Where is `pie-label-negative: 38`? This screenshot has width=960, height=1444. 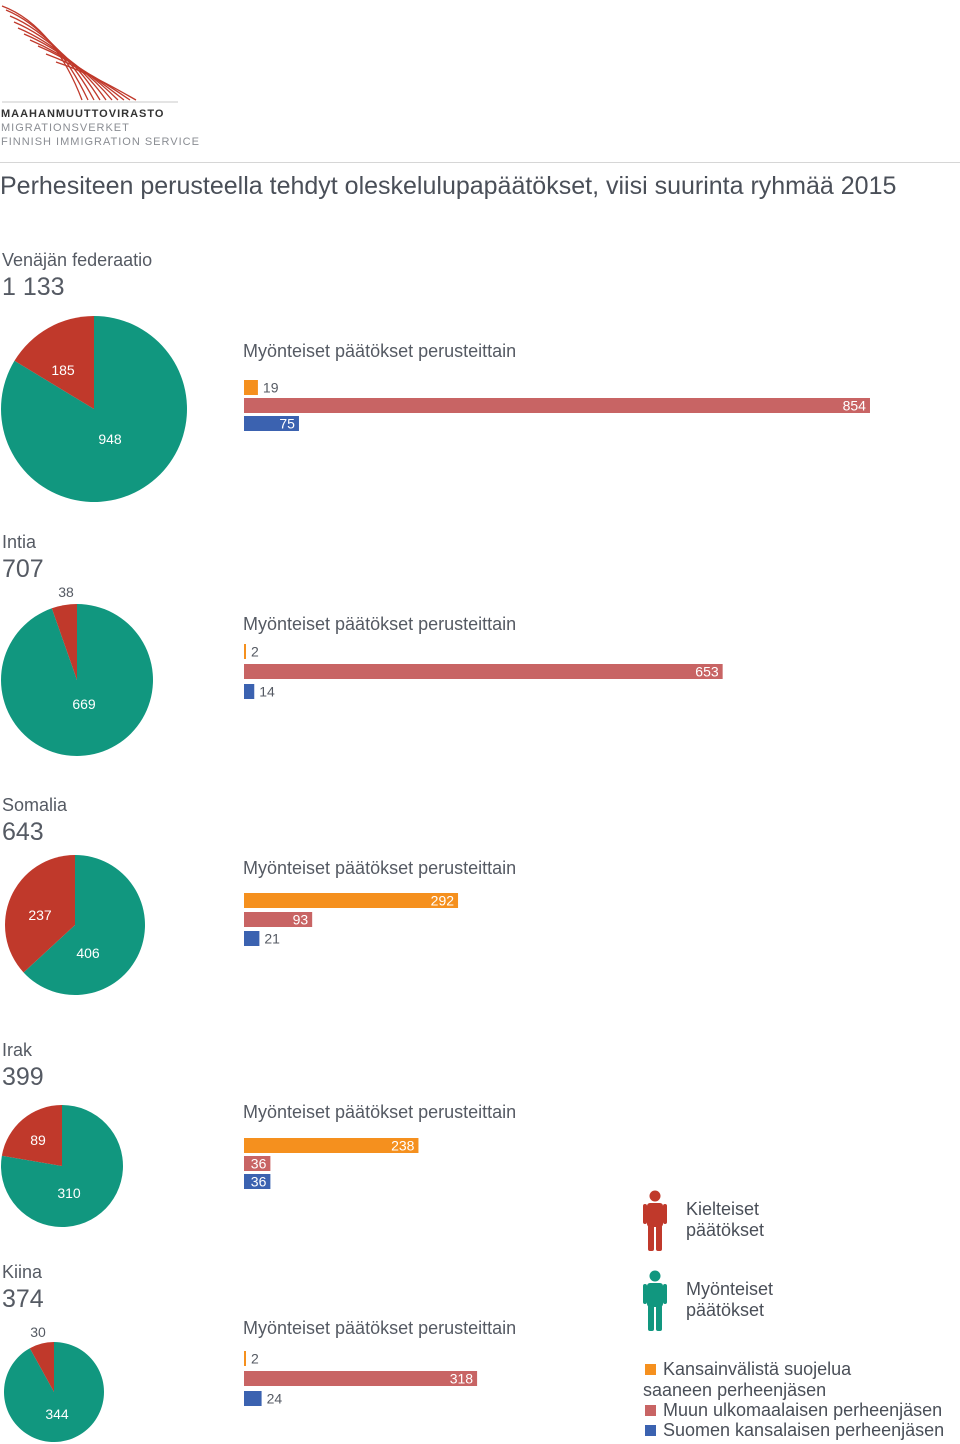 pie-label-negative: 38 is located at coordinates (66, 592).